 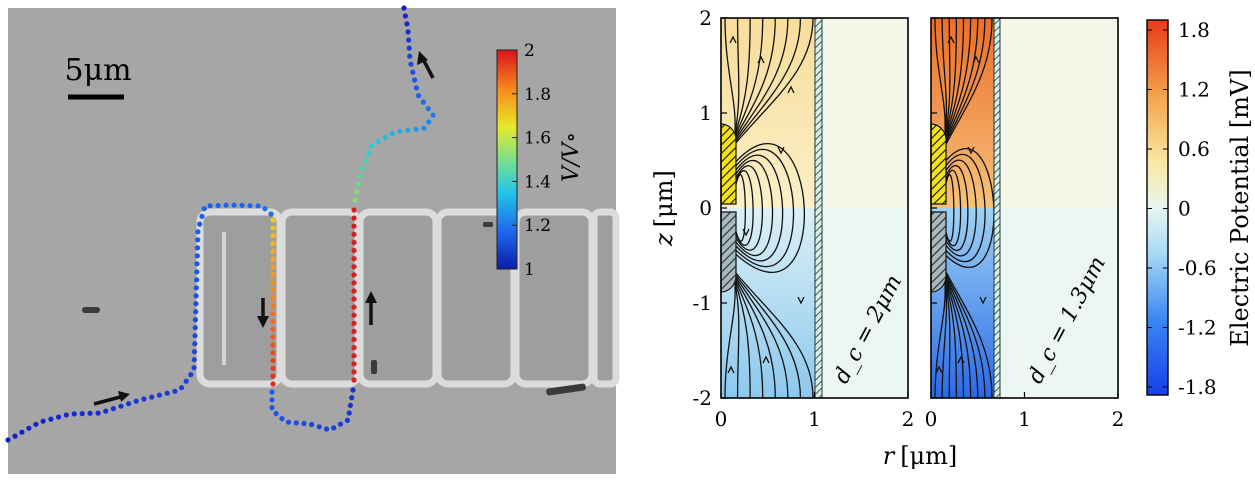 What do you see at coordinates (997, 208) in the screenshot?
I see `wall-right` at bounding box center [997, 208].